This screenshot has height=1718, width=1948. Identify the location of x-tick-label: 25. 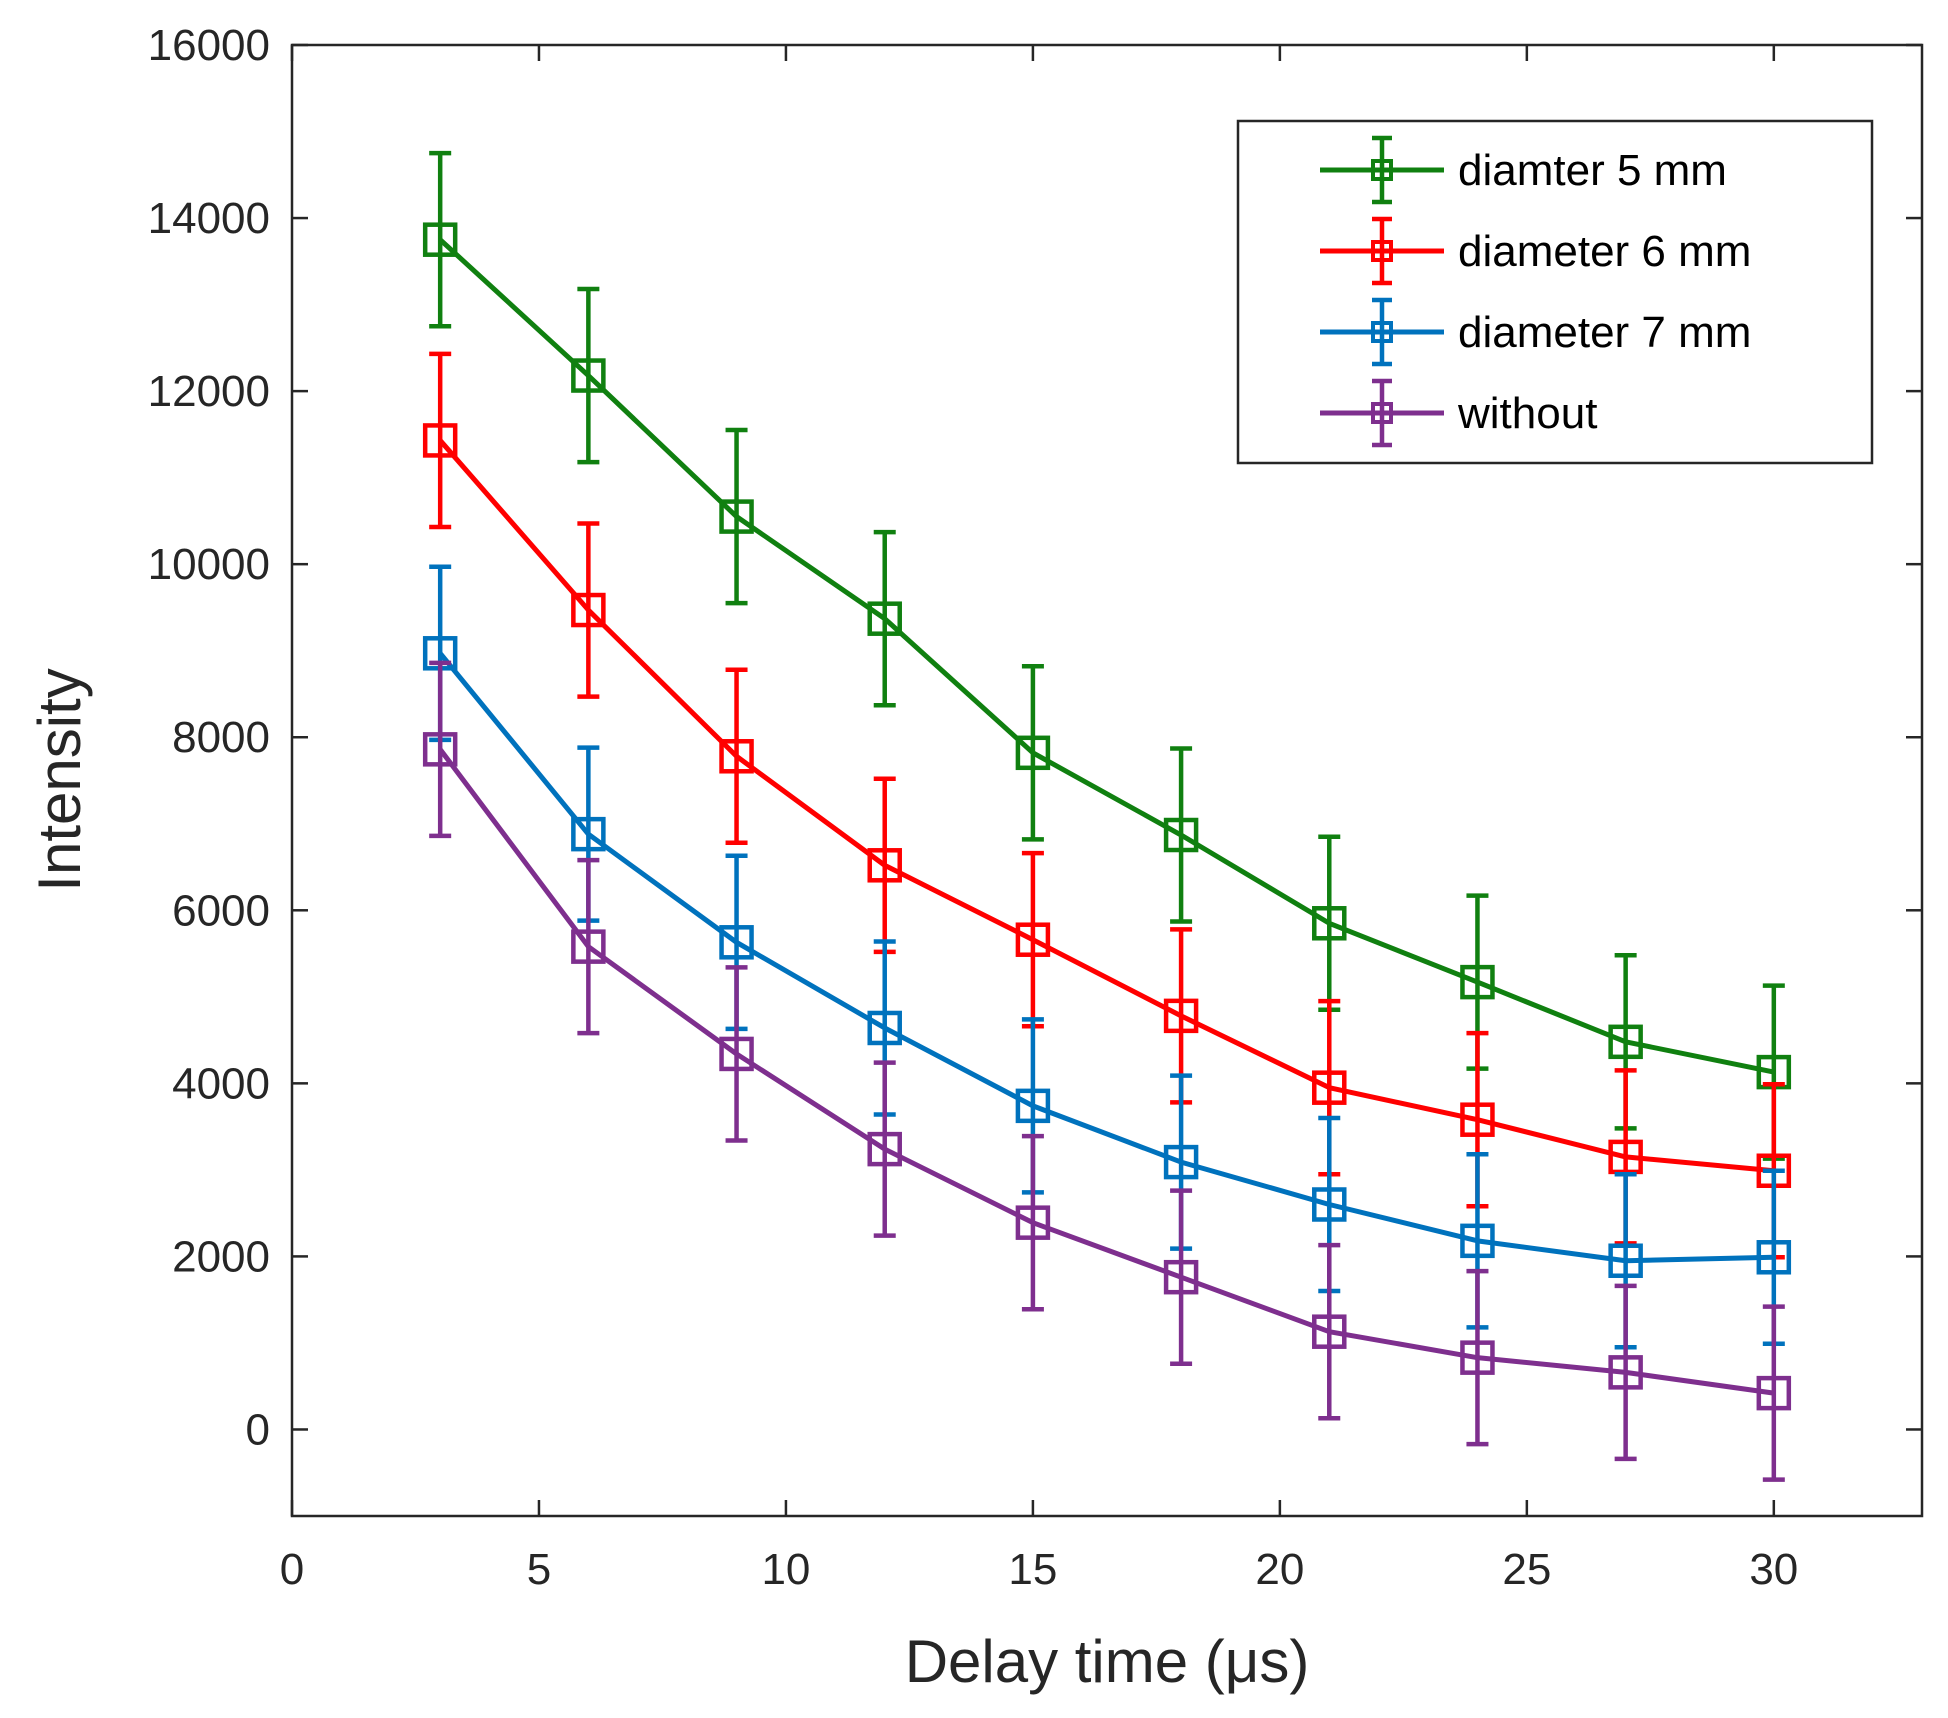
(1526, 1569).